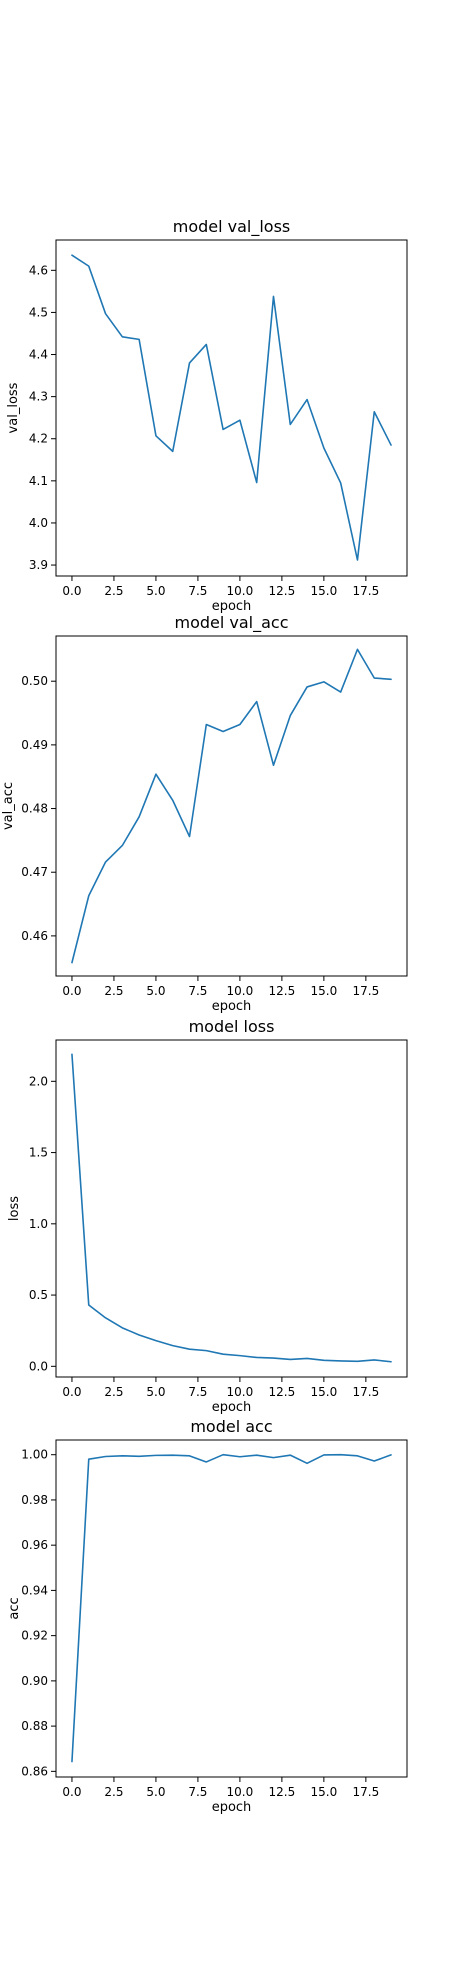 Image resolution: width=450 pixels, height=1980 pixels. Describe the element at coordinates (34, 681) in the screenshot. I see `y-tick-label: 0.50` at that location.